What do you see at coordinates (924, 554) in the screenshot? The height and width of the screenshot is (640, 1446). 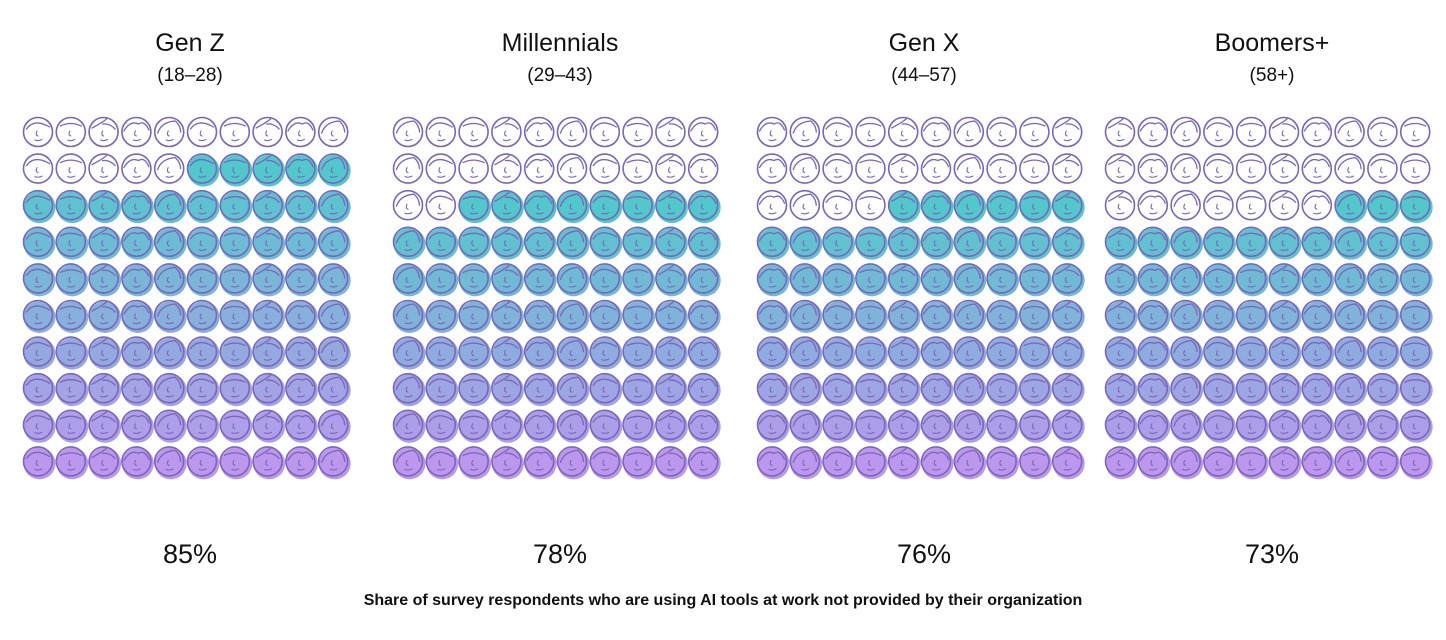 I see `percent-label: 76%` at bounding box center [924, 554].